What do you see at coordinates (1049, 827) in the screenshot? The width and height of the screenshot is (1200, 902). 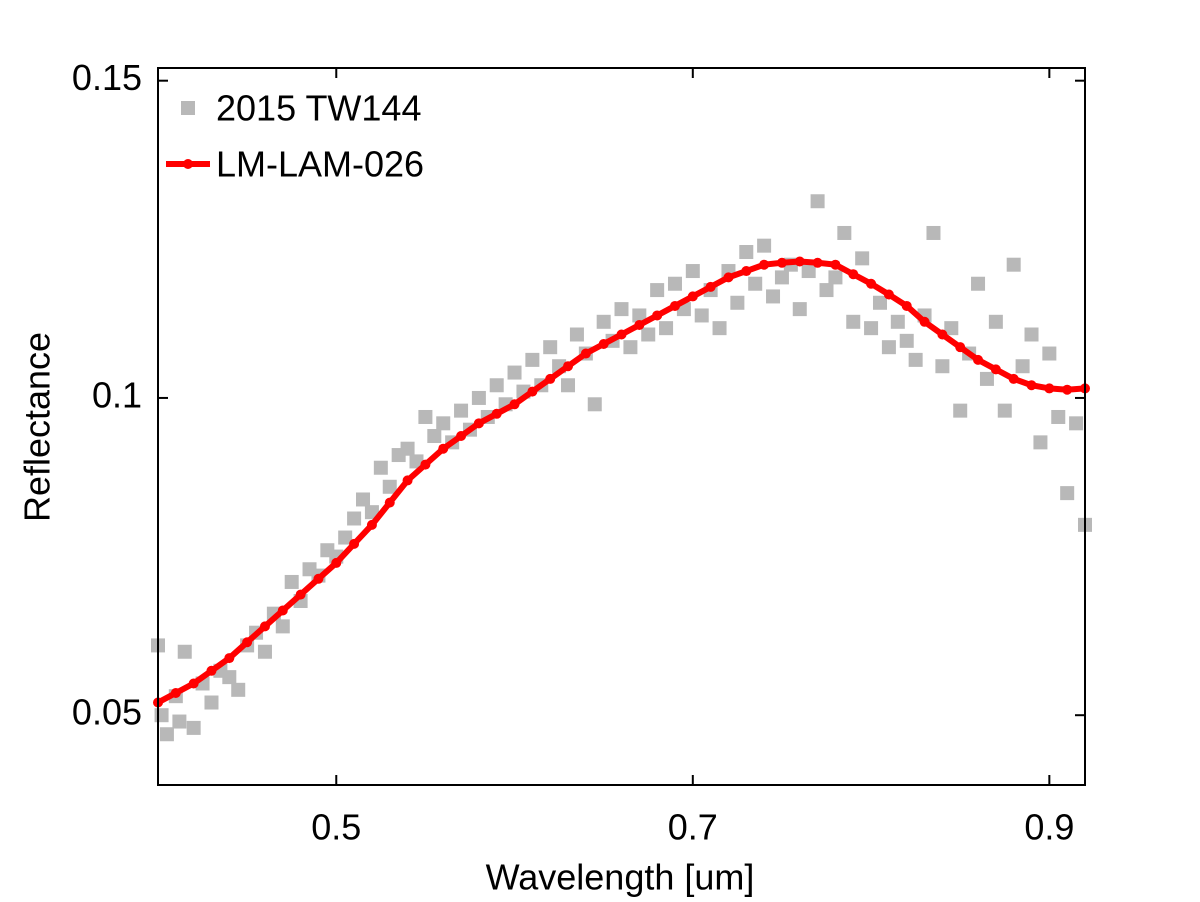 I see `x-tick-label: 0.9` at bounding box center [1049, 827].